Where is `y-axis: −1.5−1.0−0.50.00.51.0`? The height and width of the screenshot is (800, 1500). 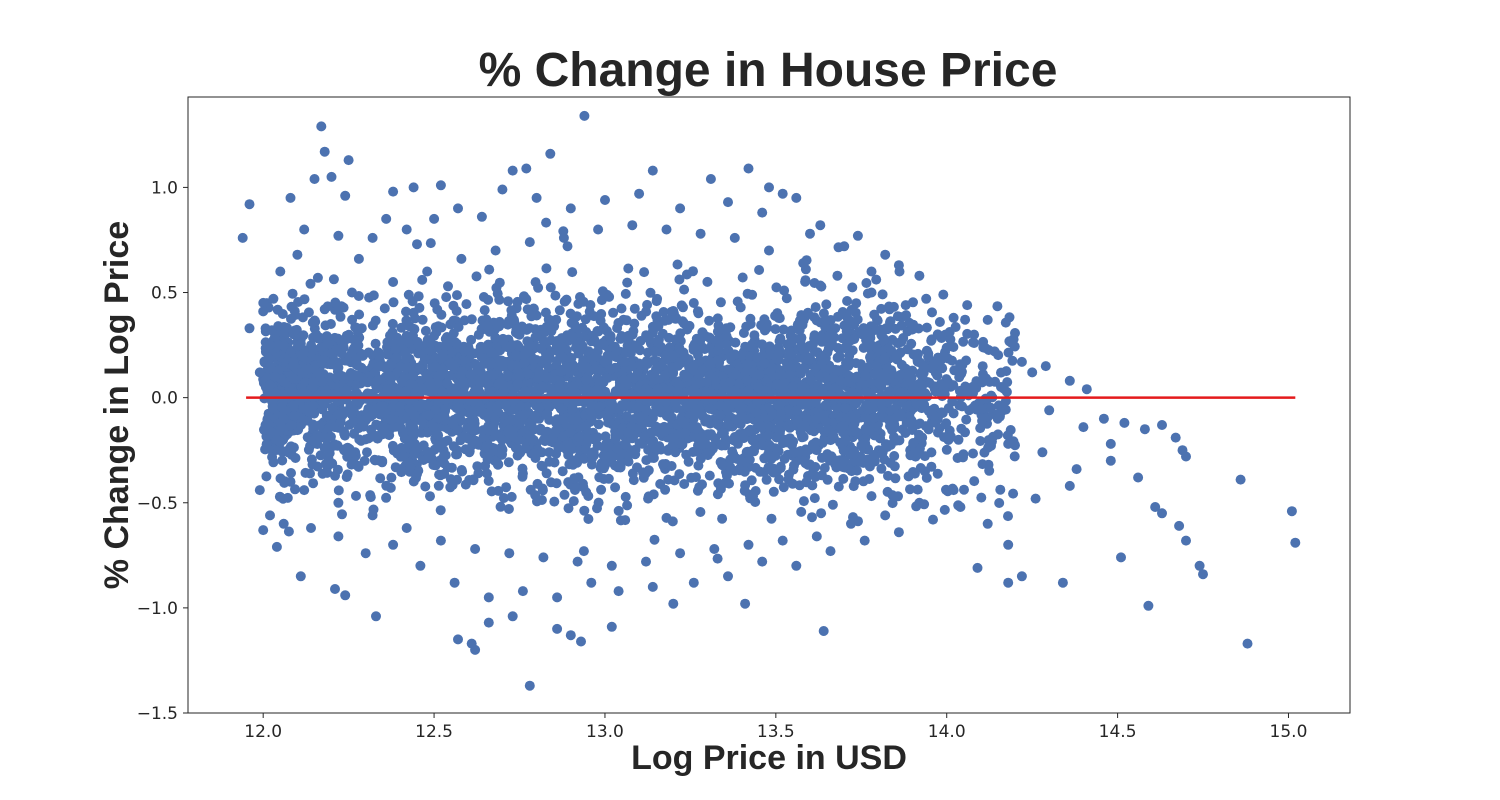 y-axis: −1.5−1.0−0.50.00.51.0 is located at coordinates (162, 451).